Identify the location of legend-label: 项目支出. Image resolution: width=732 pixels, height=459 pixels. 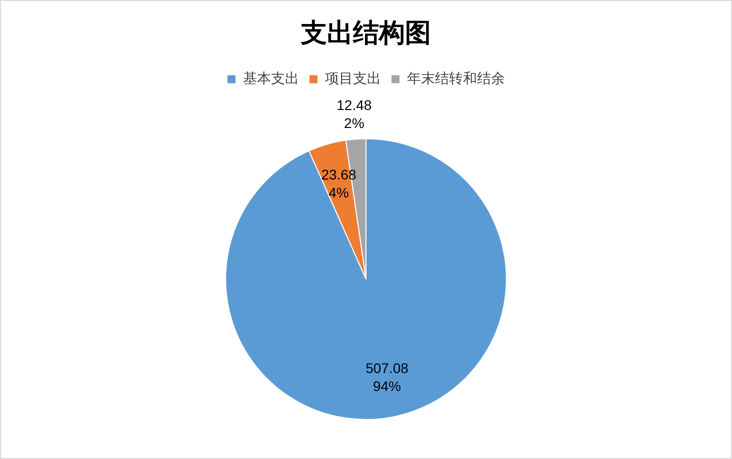
(353, 78).